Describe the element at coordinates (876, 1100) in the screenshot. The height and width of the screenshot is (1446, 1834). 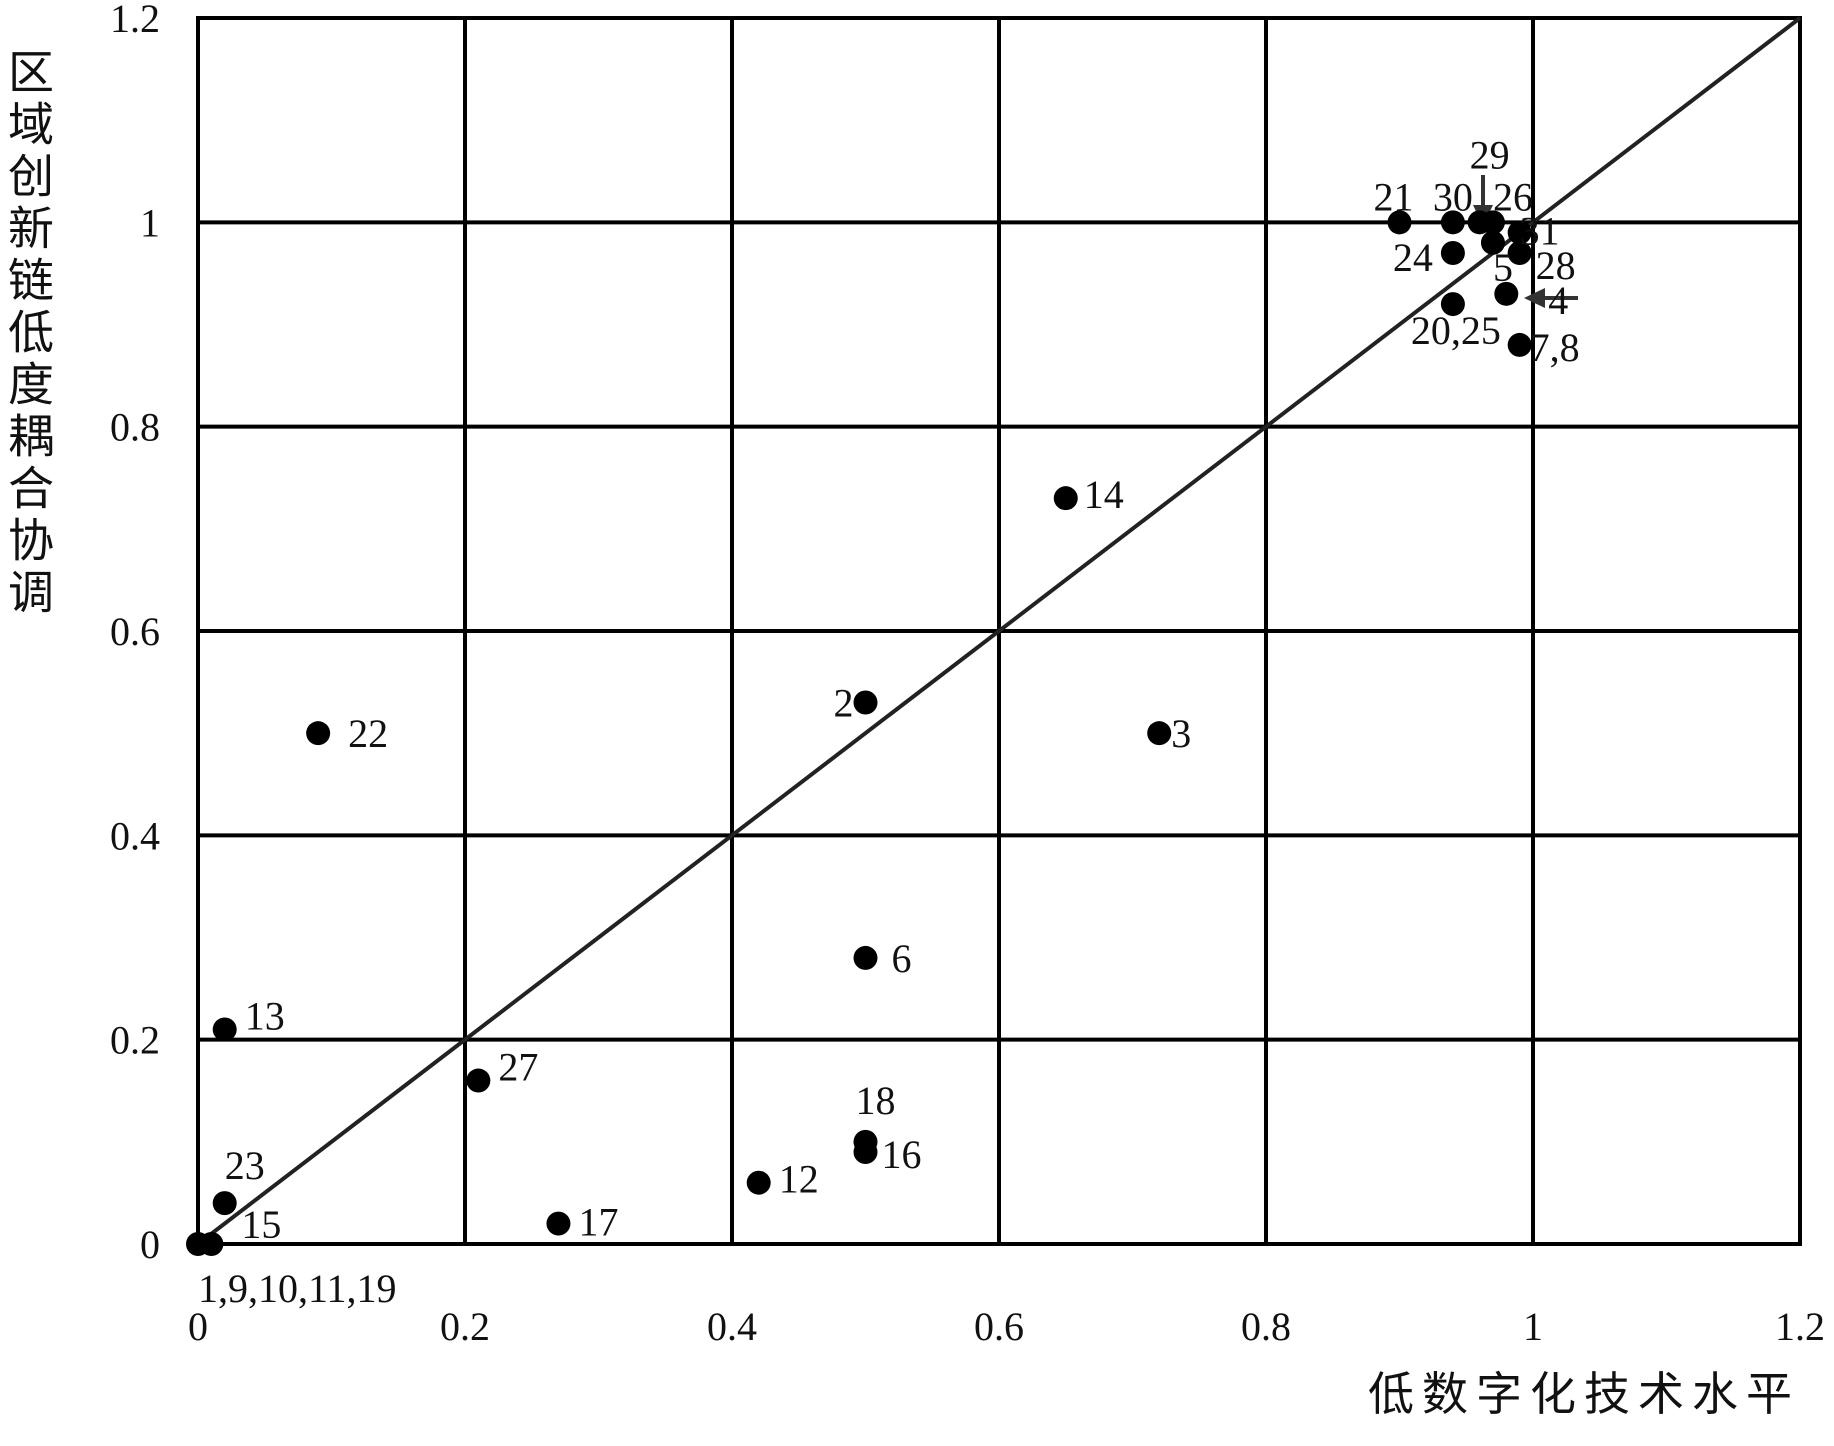
I see `point-label: 18` at that location.